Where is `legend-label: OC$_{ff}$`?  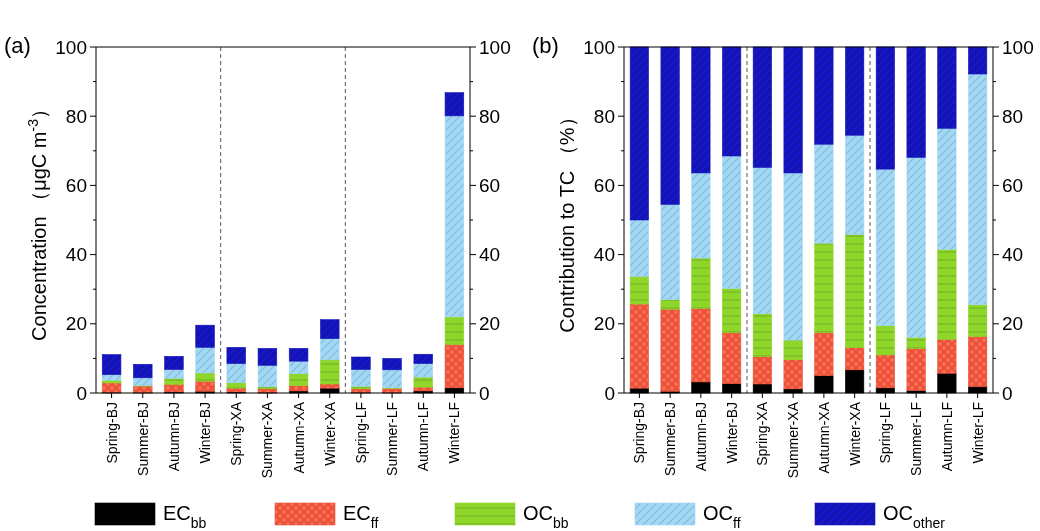
legend-label: OC$_{ff}$ is located at coordinates (722, 516).